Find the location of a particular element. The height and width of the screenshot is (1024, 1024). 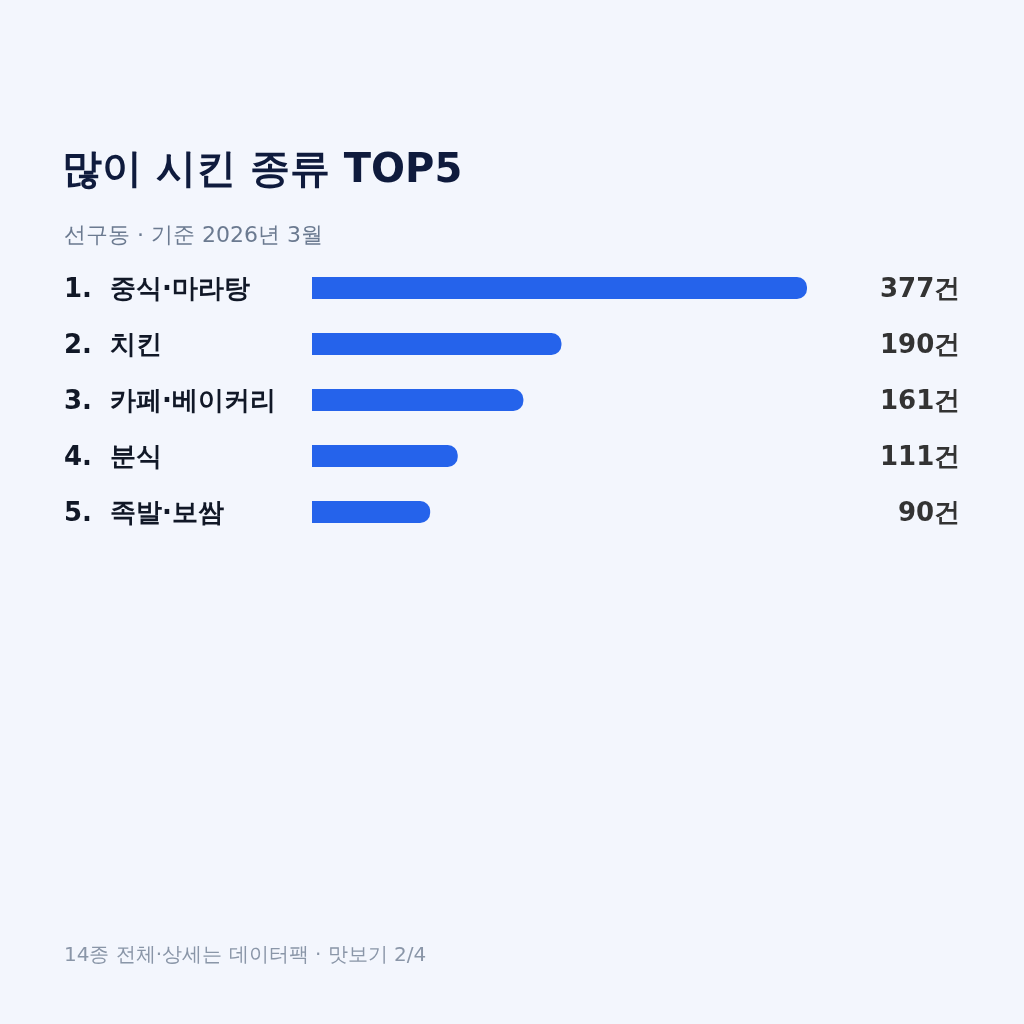

data-label: 377건 is located at coordinates (920, 288).